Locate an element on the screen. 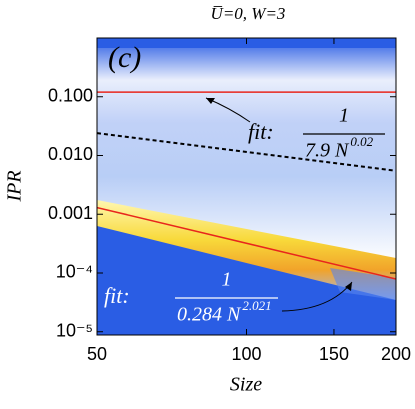 This screenshot has width=415, height=409. annotation-denominator: 0.284 N is located at coordinates (209, 315).